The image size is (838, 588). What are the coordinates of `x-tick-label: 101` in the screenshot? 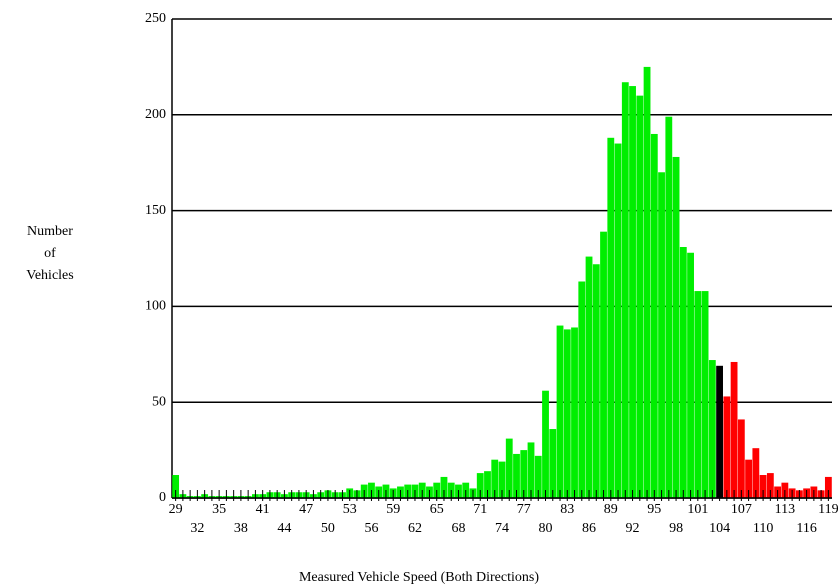 It's located at (697, 509).